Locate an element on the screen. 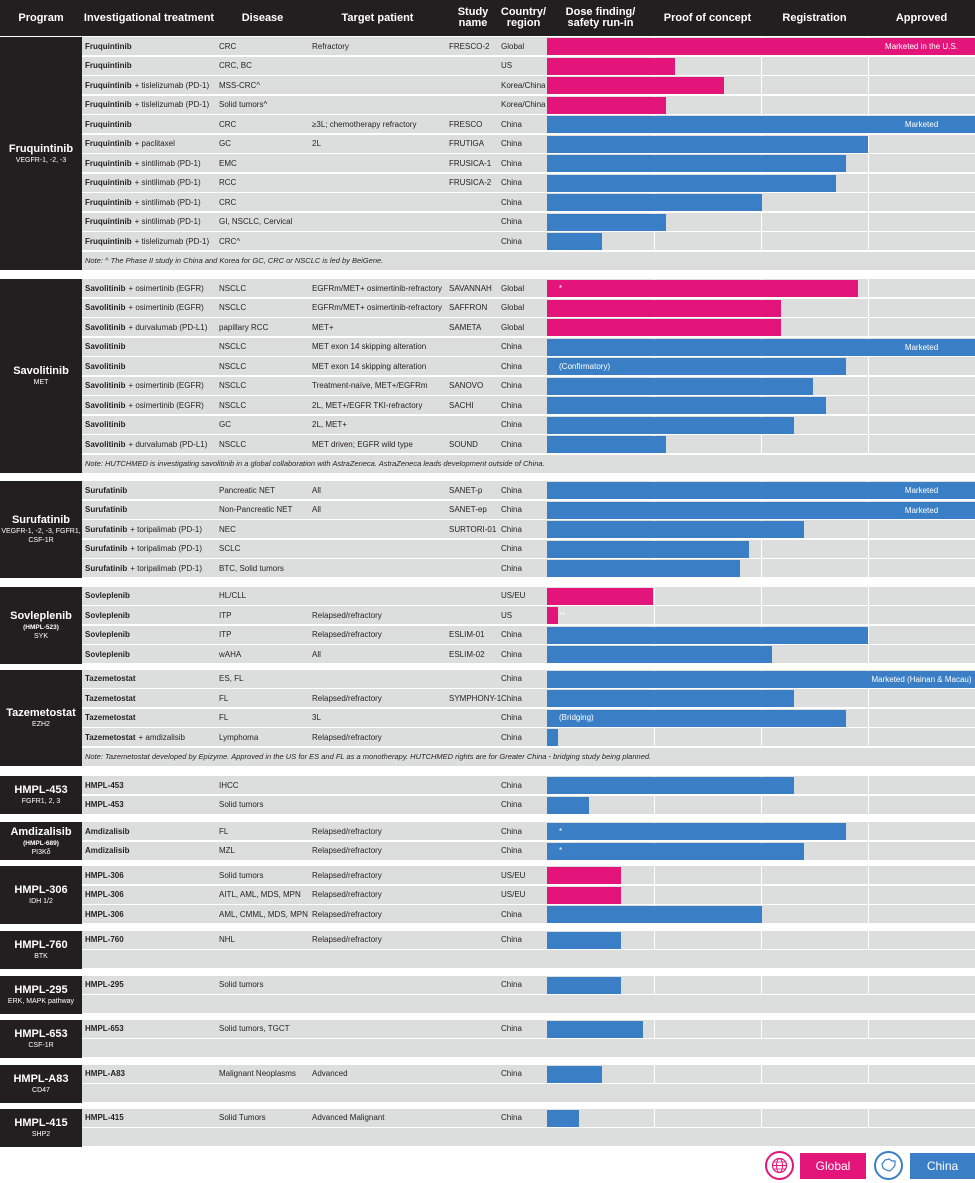 The image size is (975, 1183). treatment-cell: Savolitinib + durvalumab (PD-L1) is located at coordinates (150, 327).